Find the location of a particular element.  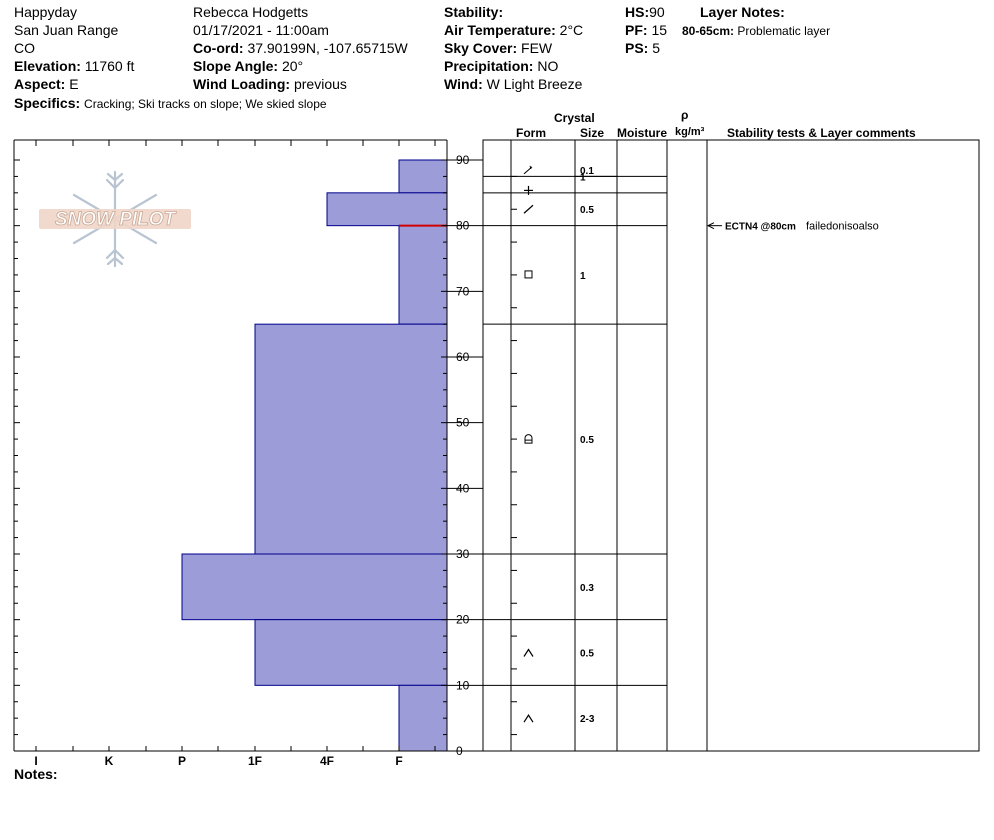

air-temp-label: Air Temperature: is located at coordinates (500, 30).